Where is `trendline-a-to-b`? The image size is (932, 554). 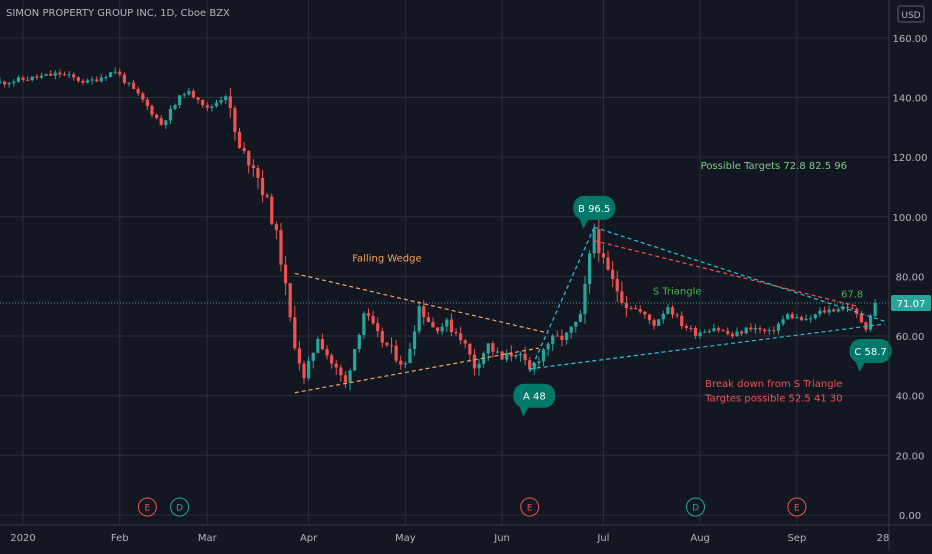 trendline-a-to-b is located at coordinates (562, 299).